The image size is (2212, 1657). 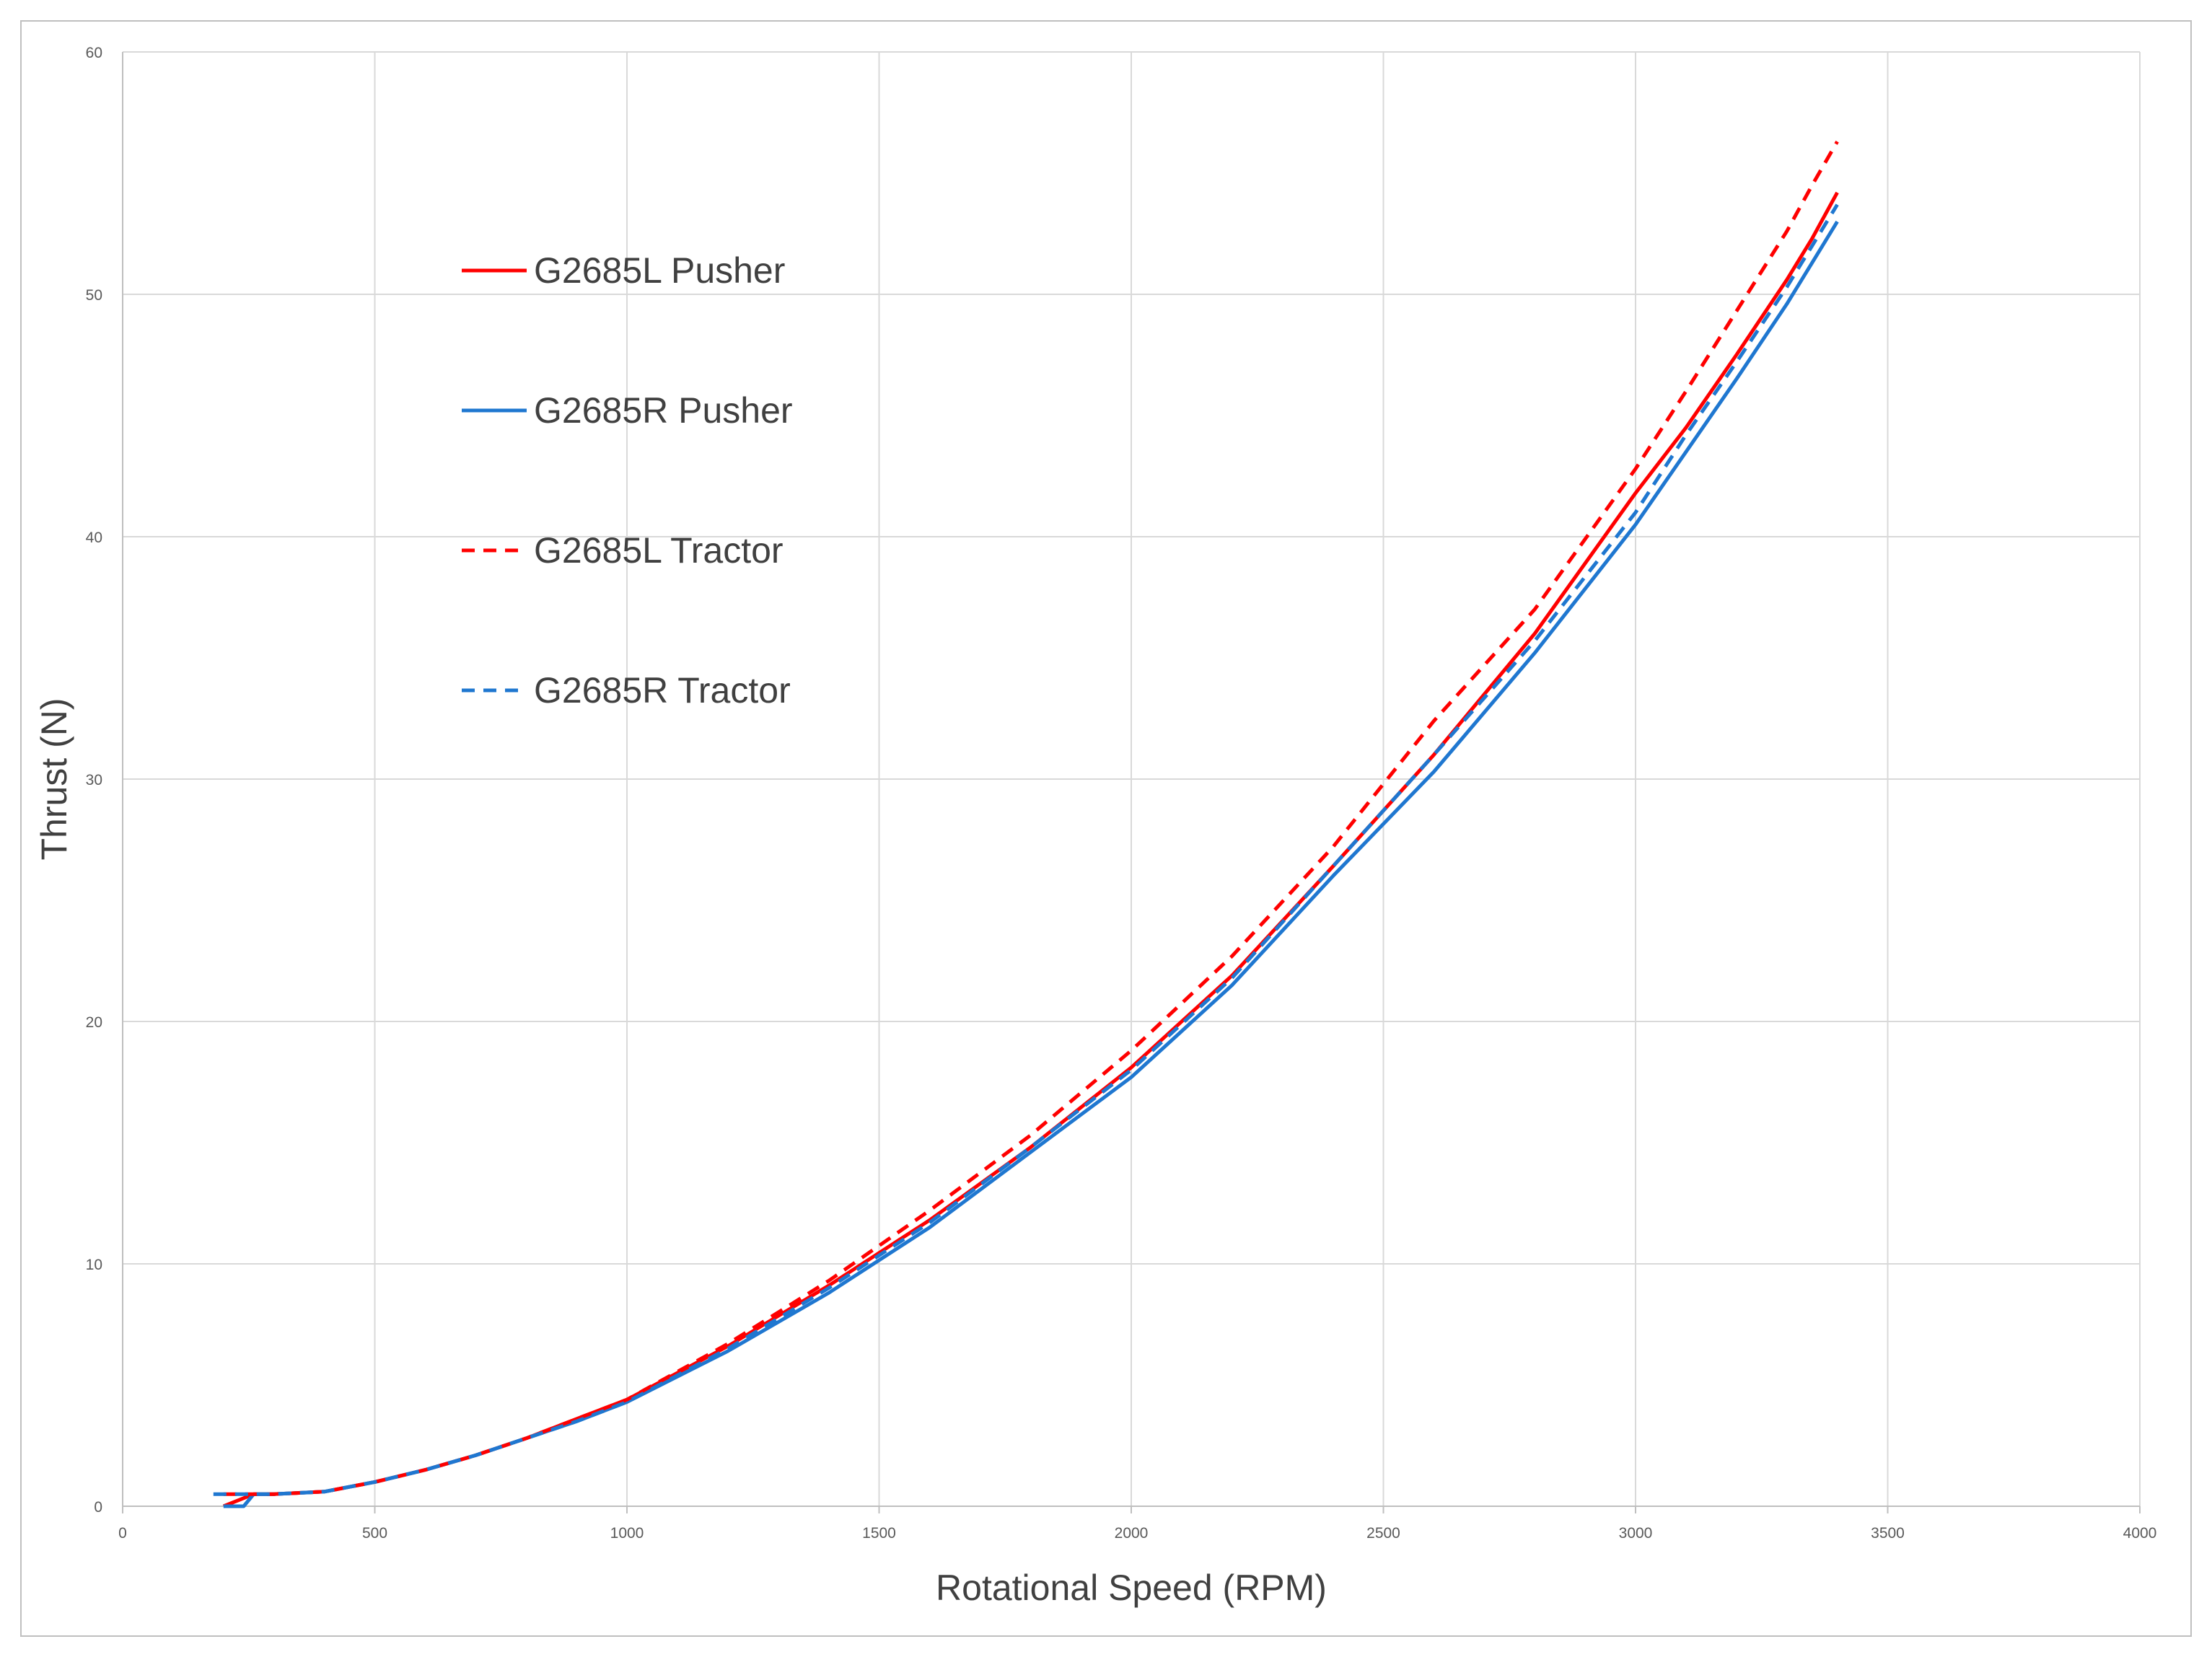 What do you see at coordinates (662, 690) in the screenshot?
I see `legend-label-4: G2685R Tractor` at bounding box center [662, 690].